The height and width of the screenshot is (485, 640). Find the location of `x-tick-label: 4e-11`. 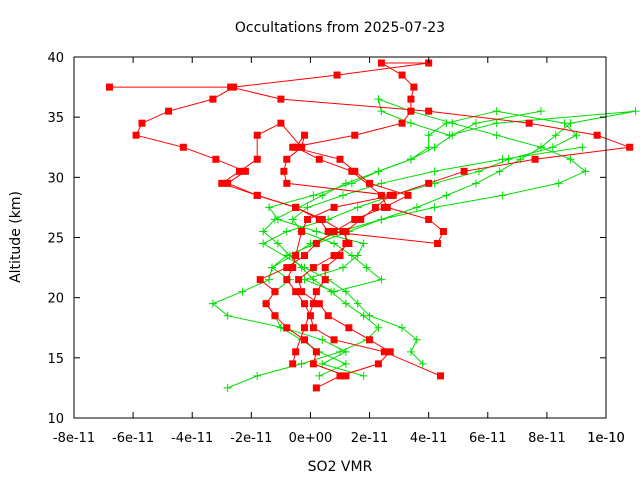

x-tick-label: 4e-11 is located at coordinates (429, 438).